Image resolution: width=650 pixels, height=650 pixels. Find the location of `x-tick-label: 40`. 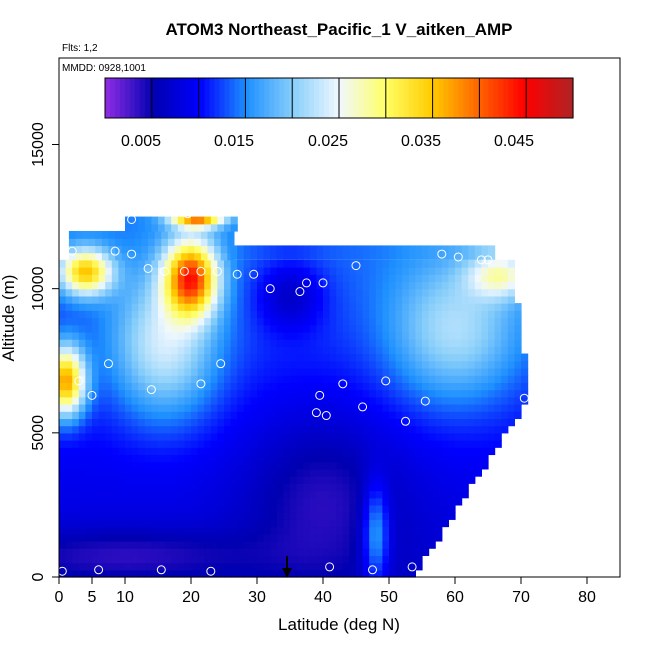

x-tick-label: 40 is located at coordinates (323, 597).